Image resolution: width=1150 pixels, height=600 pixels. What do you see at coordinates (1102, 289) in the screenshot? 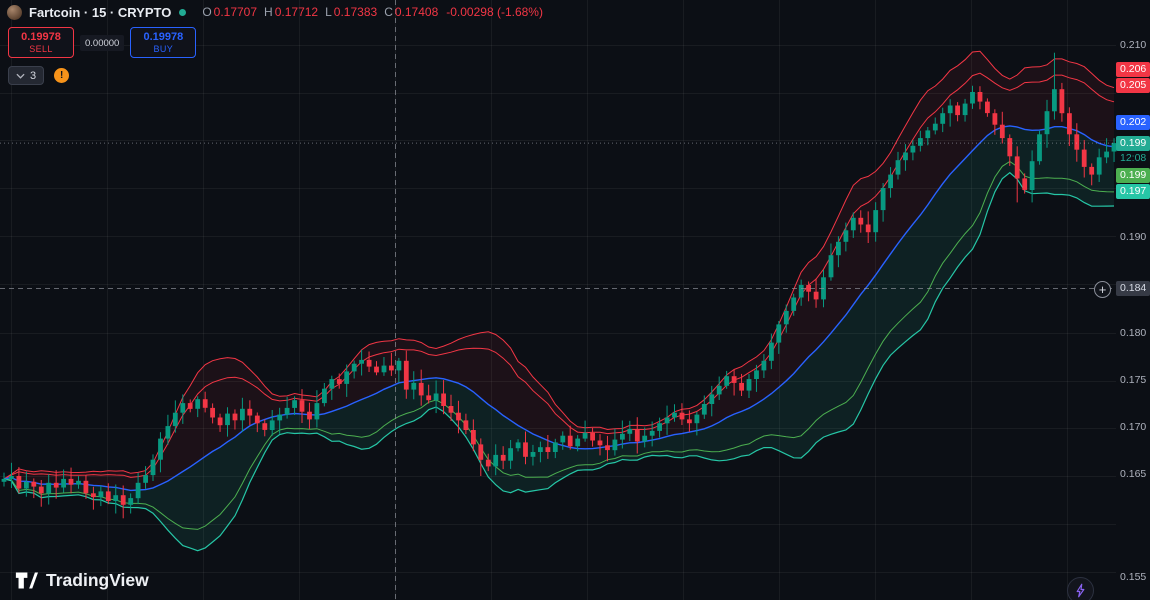
I see `plus-button: +` at bounding box center [1102, 289].